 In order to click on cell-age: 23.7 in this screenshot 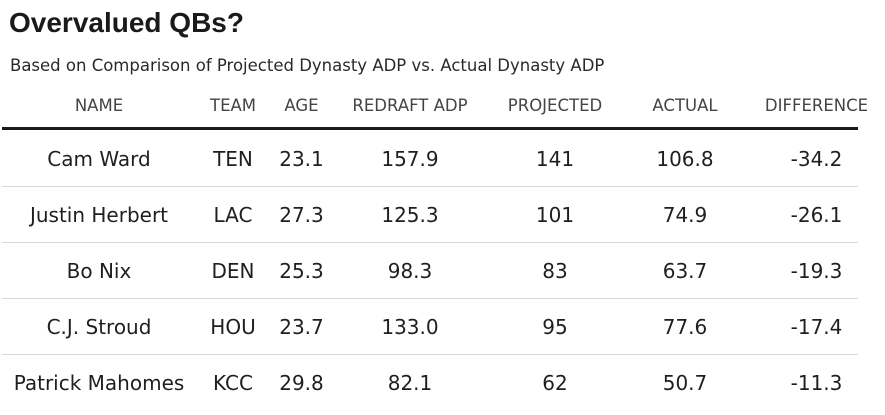, I will do `click(301, 327)`.